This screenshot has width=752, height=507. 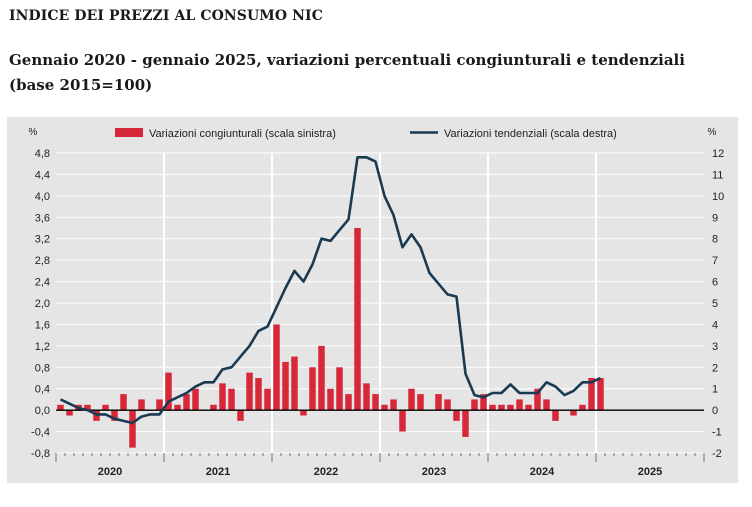 What do you see at coordinates (40, 454) in the screenshot?
I see `left-tick-label: -0,8` at bounding box center [40, 454].